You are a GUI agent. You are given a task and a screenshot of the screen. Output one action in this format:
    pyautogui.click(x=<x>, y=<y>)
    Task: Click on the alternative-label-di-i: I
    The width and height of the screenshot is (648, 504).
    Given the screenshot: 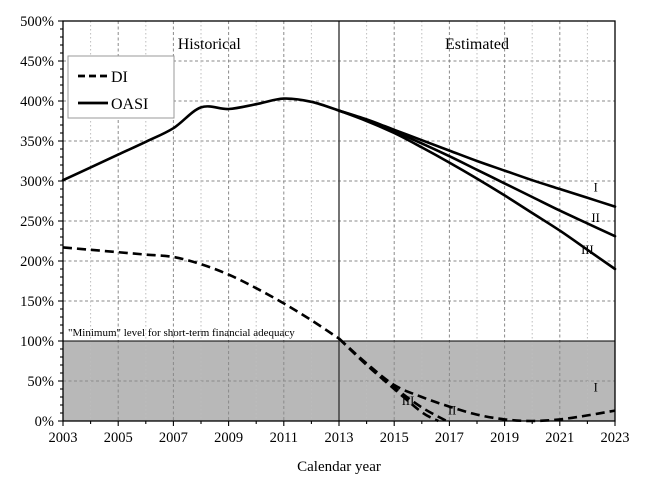 What is the action you would take?
    pyautogui.click(x=596, y=387)
    